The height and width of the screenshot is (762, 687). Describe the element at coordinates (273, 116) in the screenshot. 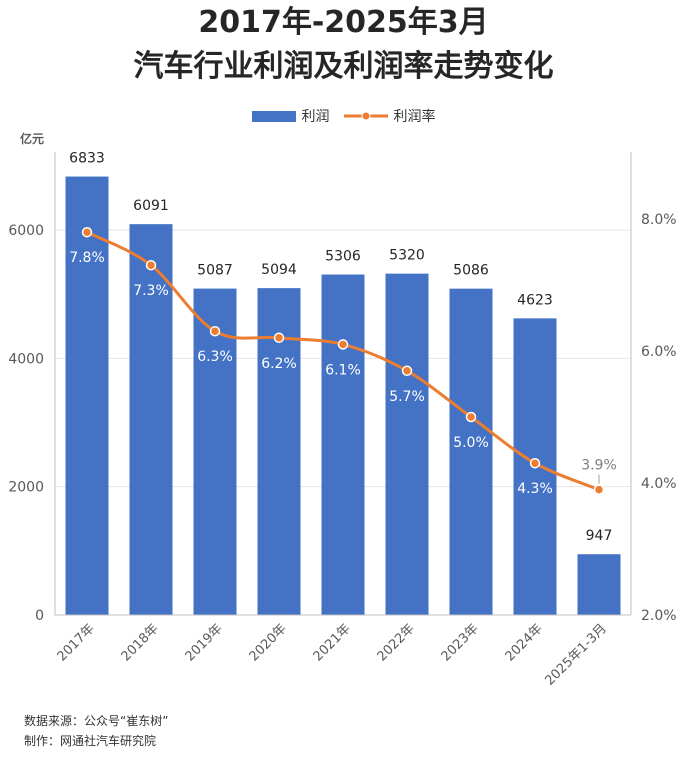

I see `legend-bar-swatch` at that location.